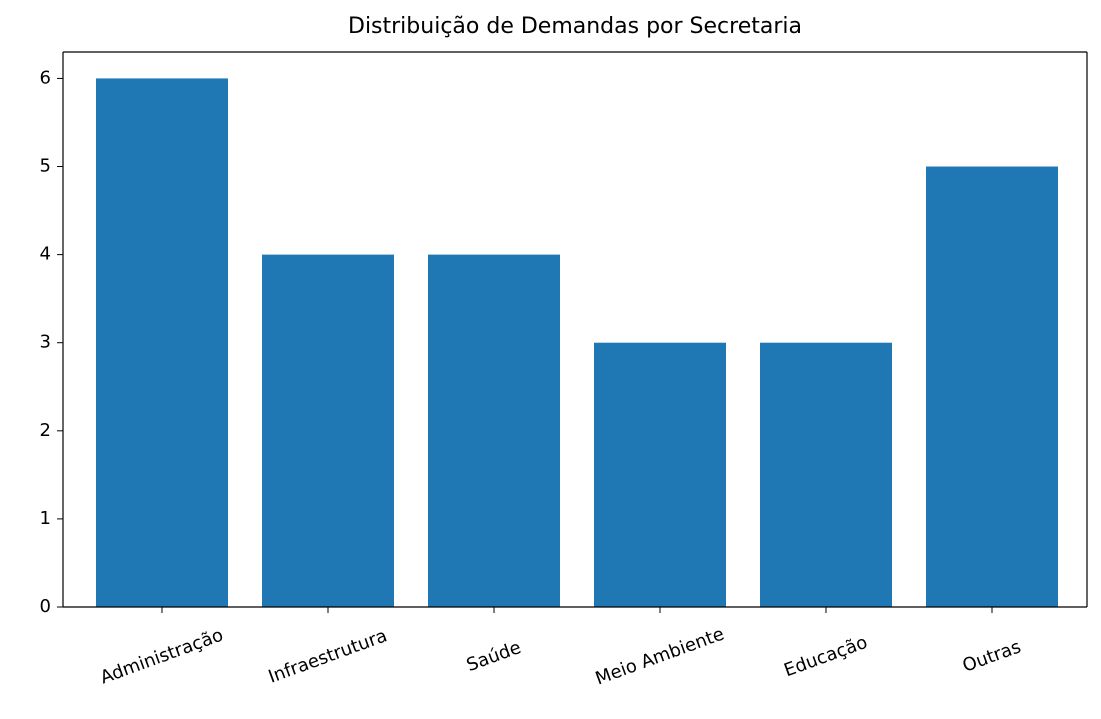 The width and height of the screenshot is (1101, 719). What do you see at coordinates (162, 657) in the screenshot?
I see `x-tick-label: Administração` at bounding box center [162, 657].